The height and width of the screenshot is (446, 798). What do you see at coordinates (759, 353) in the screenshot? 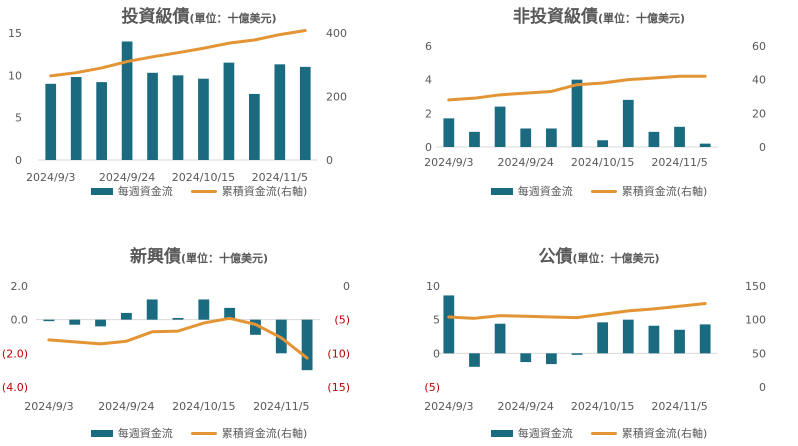
I see `y-tick-right: 50` at bounding box center [759, 353].